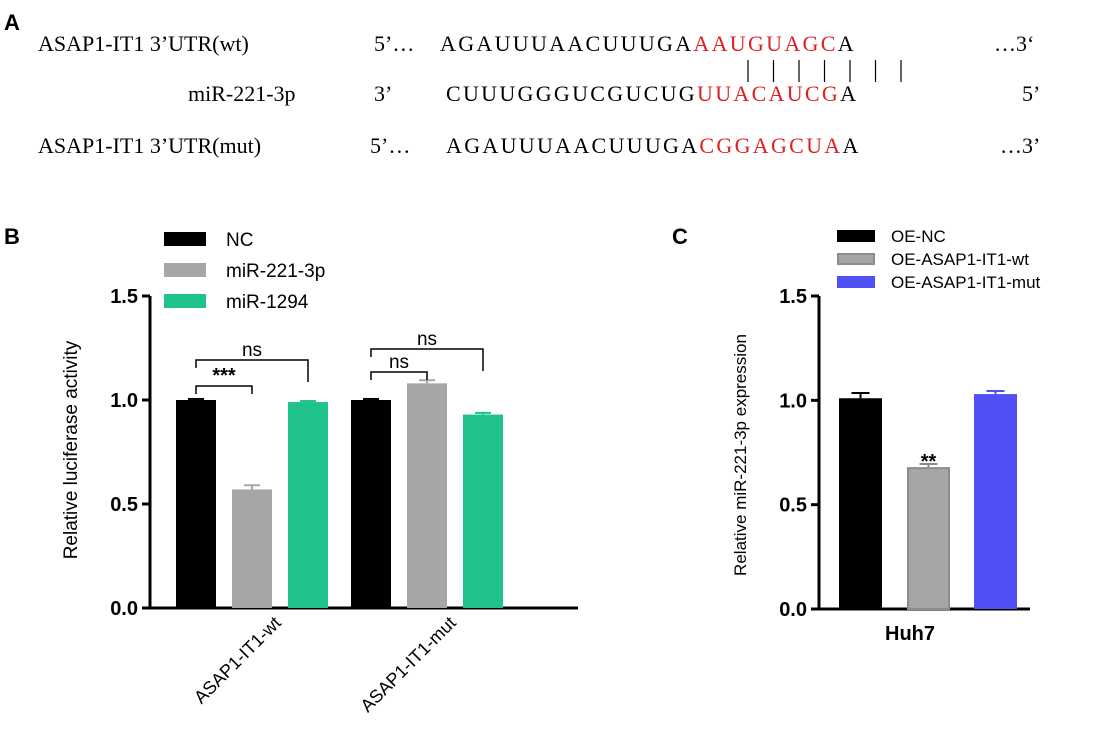 The image size is (1101, 752). What do you see at coordinates (237, 660) in the screenshot?
I see `x-category-label: ASAP1-IT1-wt` at bounding box center [237, 660].